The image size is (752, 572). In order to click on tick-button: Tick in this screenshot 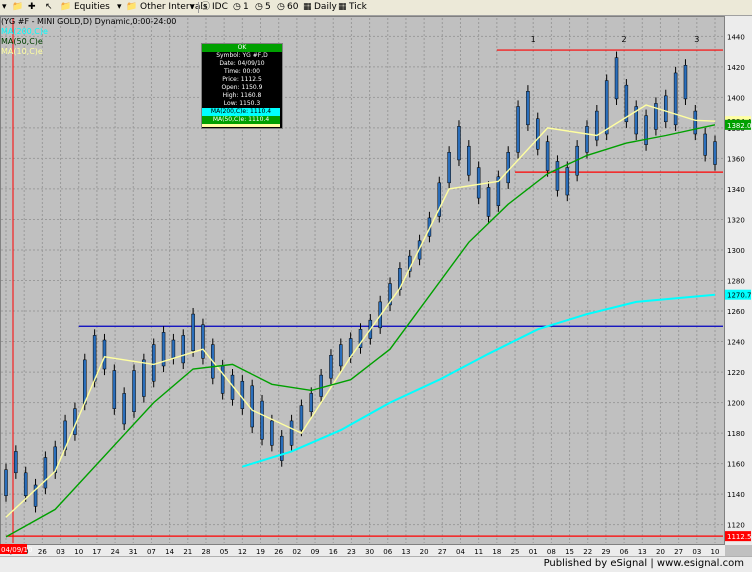, I will do `click(358, 7)`.